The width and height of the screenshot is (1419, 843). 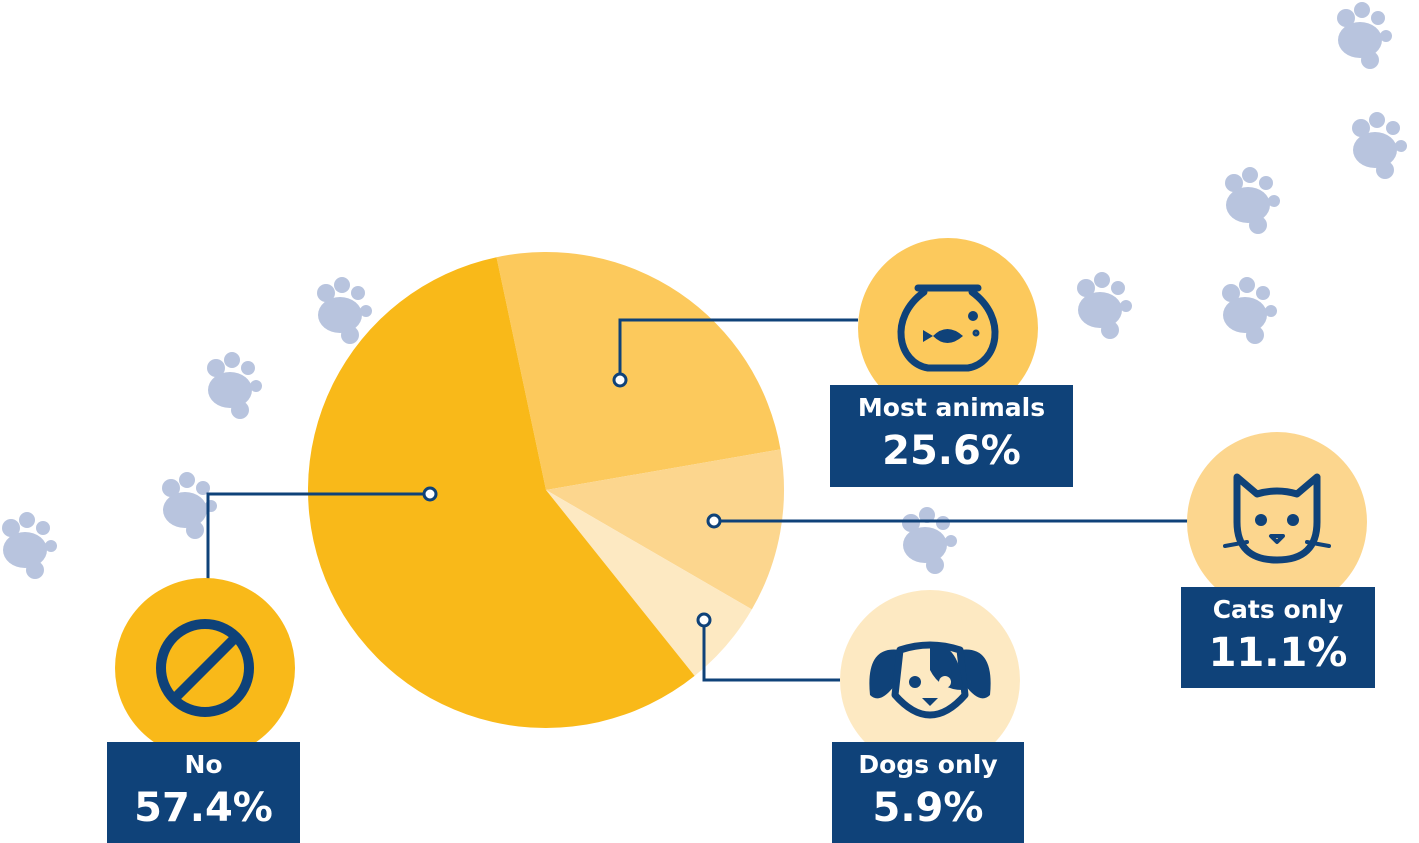 What do you see at coordinates (1278, 609) in the screenshot?
I see `category-label: Cats only` at bounding box center [1278, 609].